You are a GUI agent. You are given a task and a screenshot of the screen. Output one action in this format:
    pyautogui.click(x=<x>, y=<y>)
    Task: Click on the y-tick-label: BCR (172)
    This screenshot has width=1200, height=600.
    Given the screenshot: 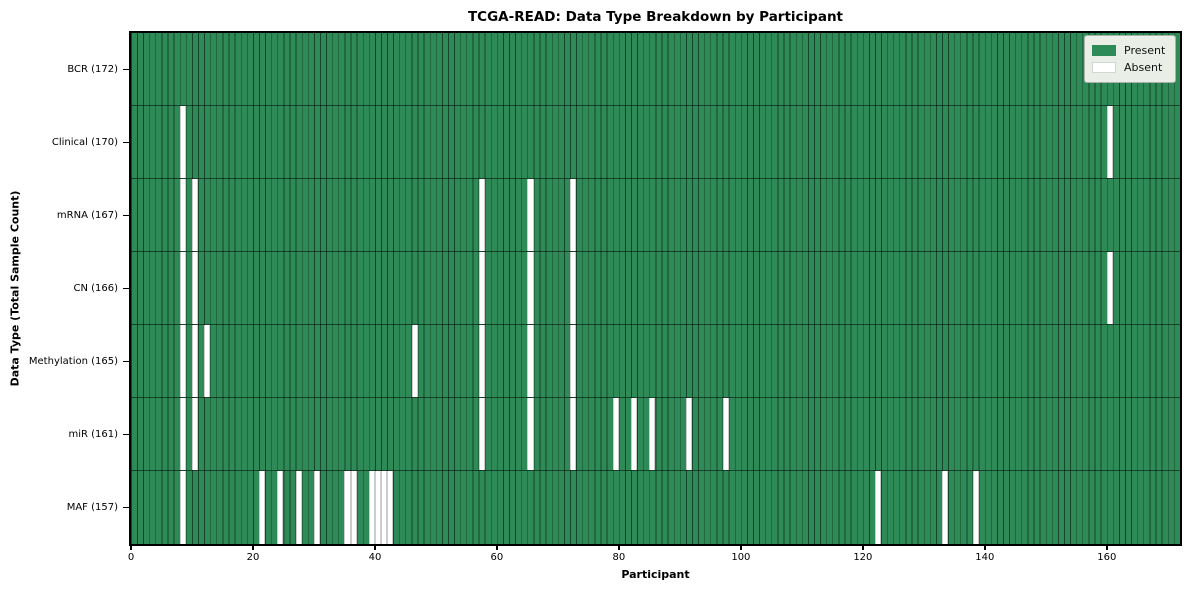 What is the action you would take?
    pyautogui.click(x=92, y=69)
    